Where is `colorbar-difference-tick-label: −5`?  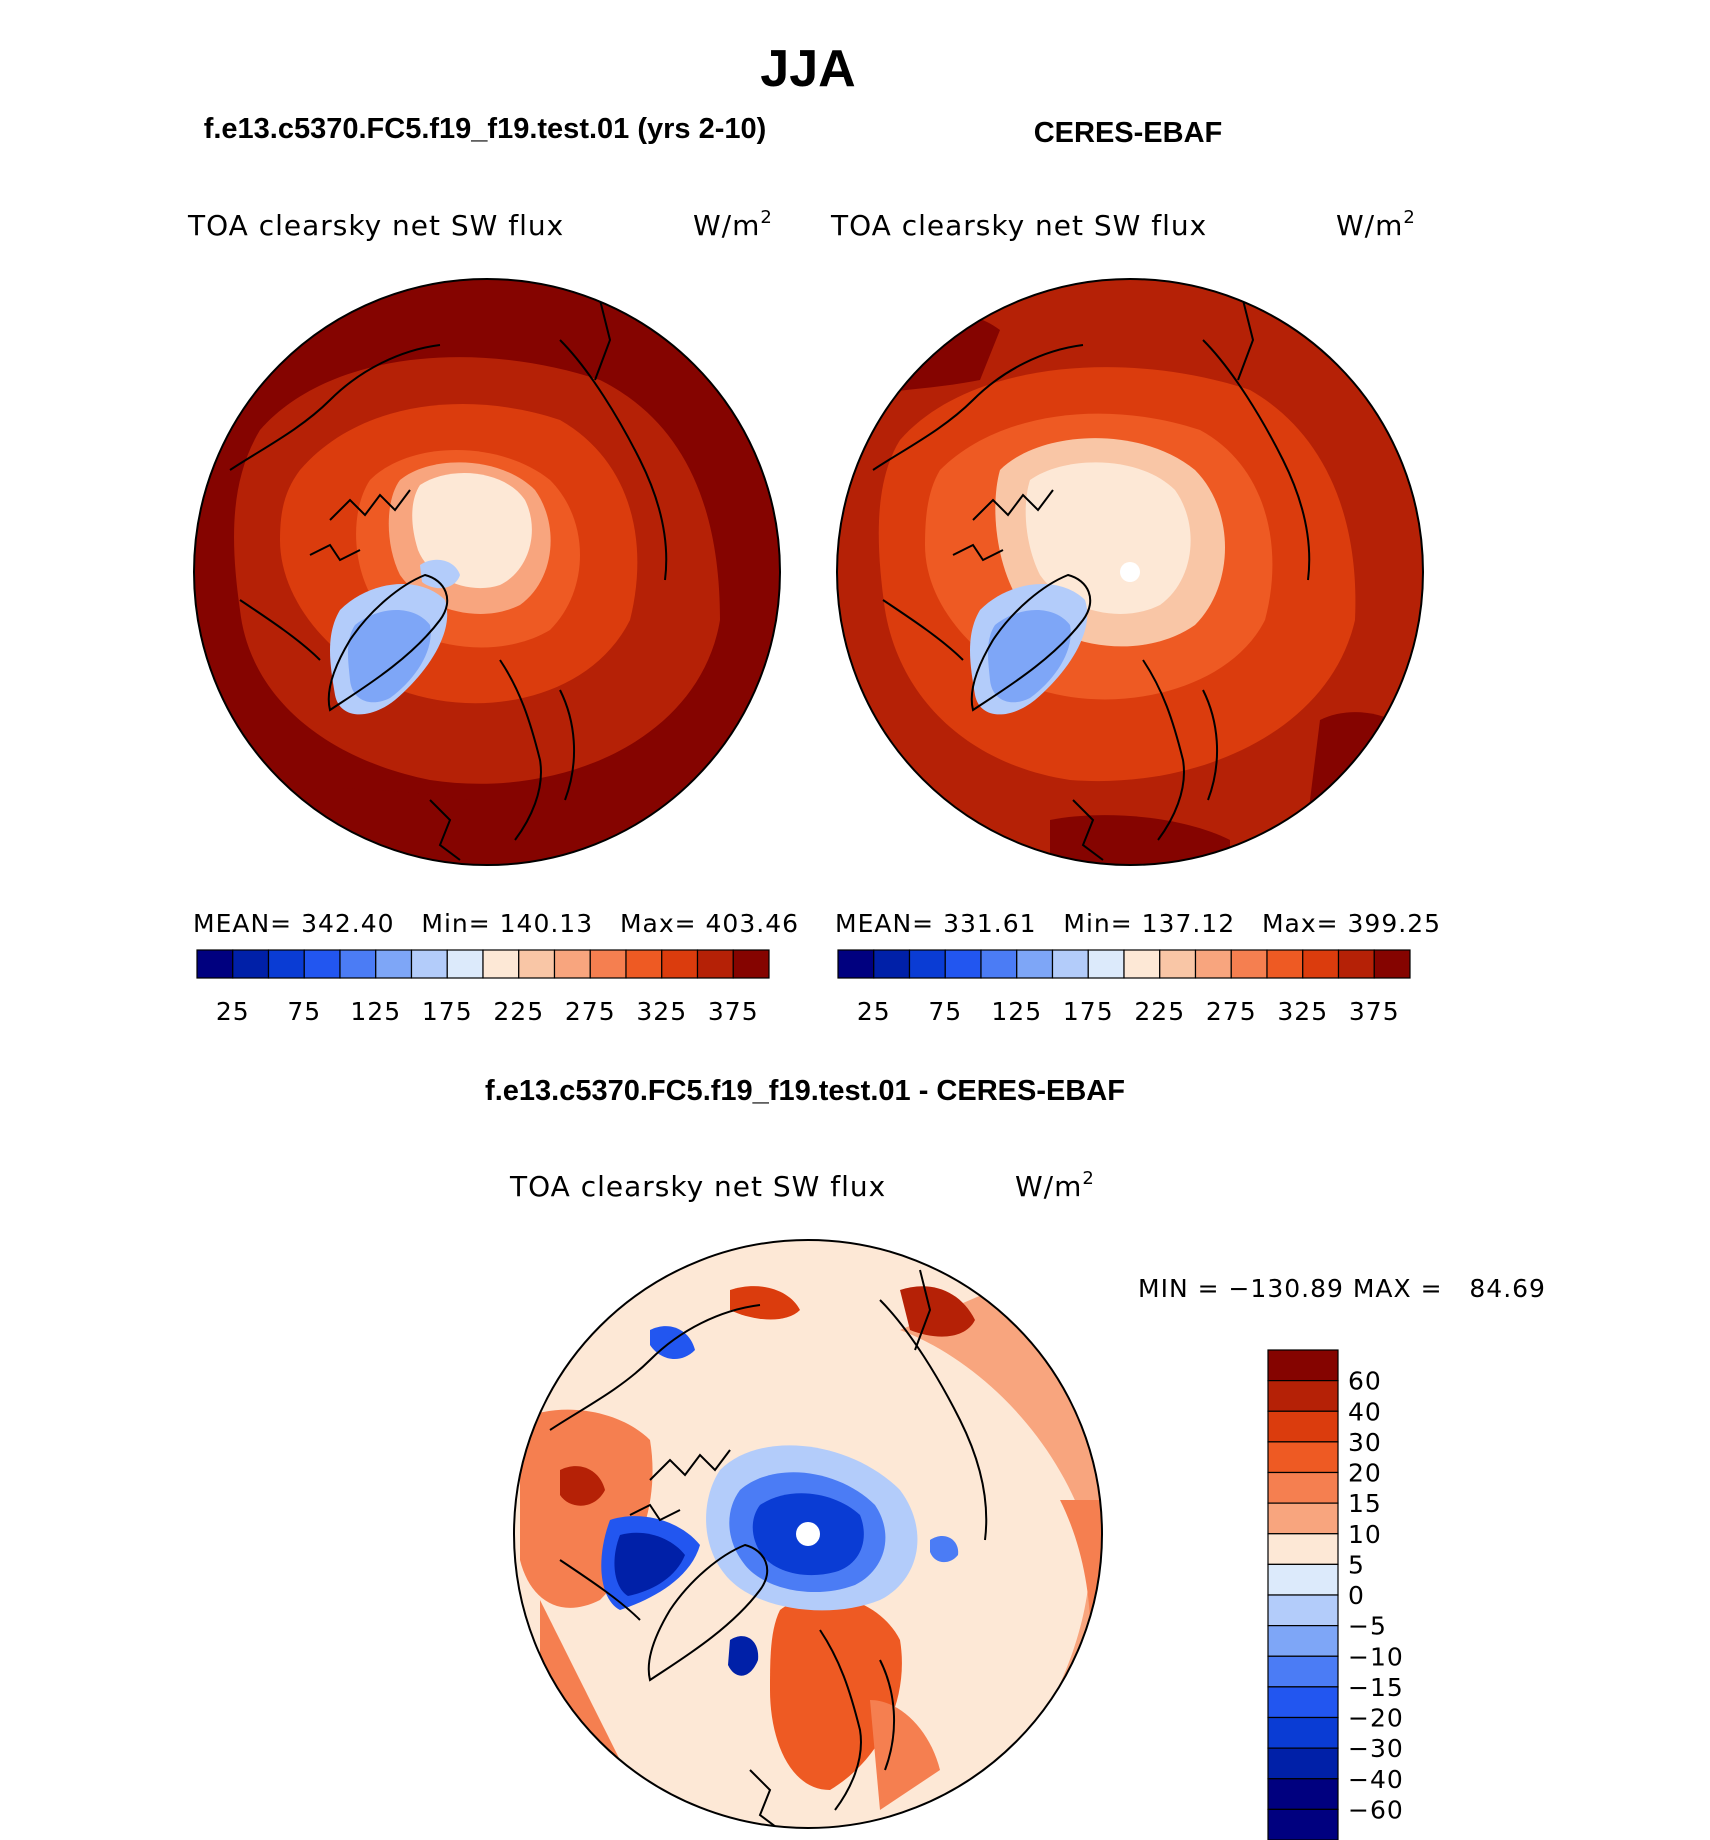 colorbar-difference-tick-label: −5 is located at coordinates (1367, 1626).